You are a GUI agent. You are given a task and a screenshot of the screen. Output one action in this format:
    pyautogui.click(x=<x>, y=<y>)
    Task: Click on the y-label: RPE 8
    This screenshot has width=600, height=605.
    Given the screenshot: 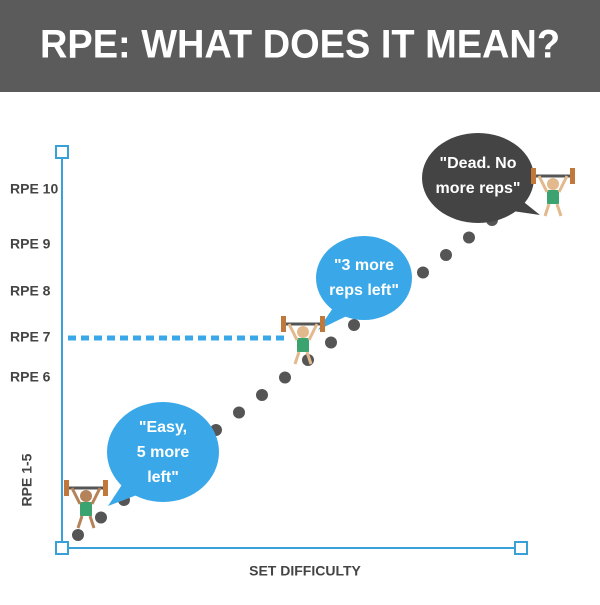 What is the action you would take?
    pyautogui.click(x=30, y=291)
    